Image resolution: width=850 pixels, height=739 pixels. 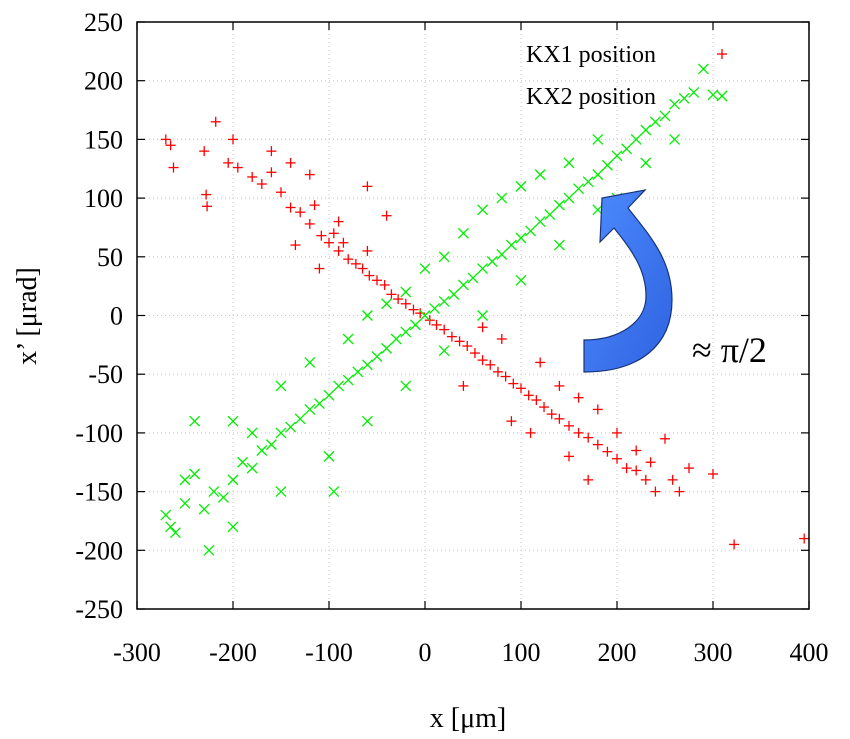 What do you see at coordinates (722, 54) in the screenshot?
I see `legend-marker-kx1` at bounding box center [722, 54].